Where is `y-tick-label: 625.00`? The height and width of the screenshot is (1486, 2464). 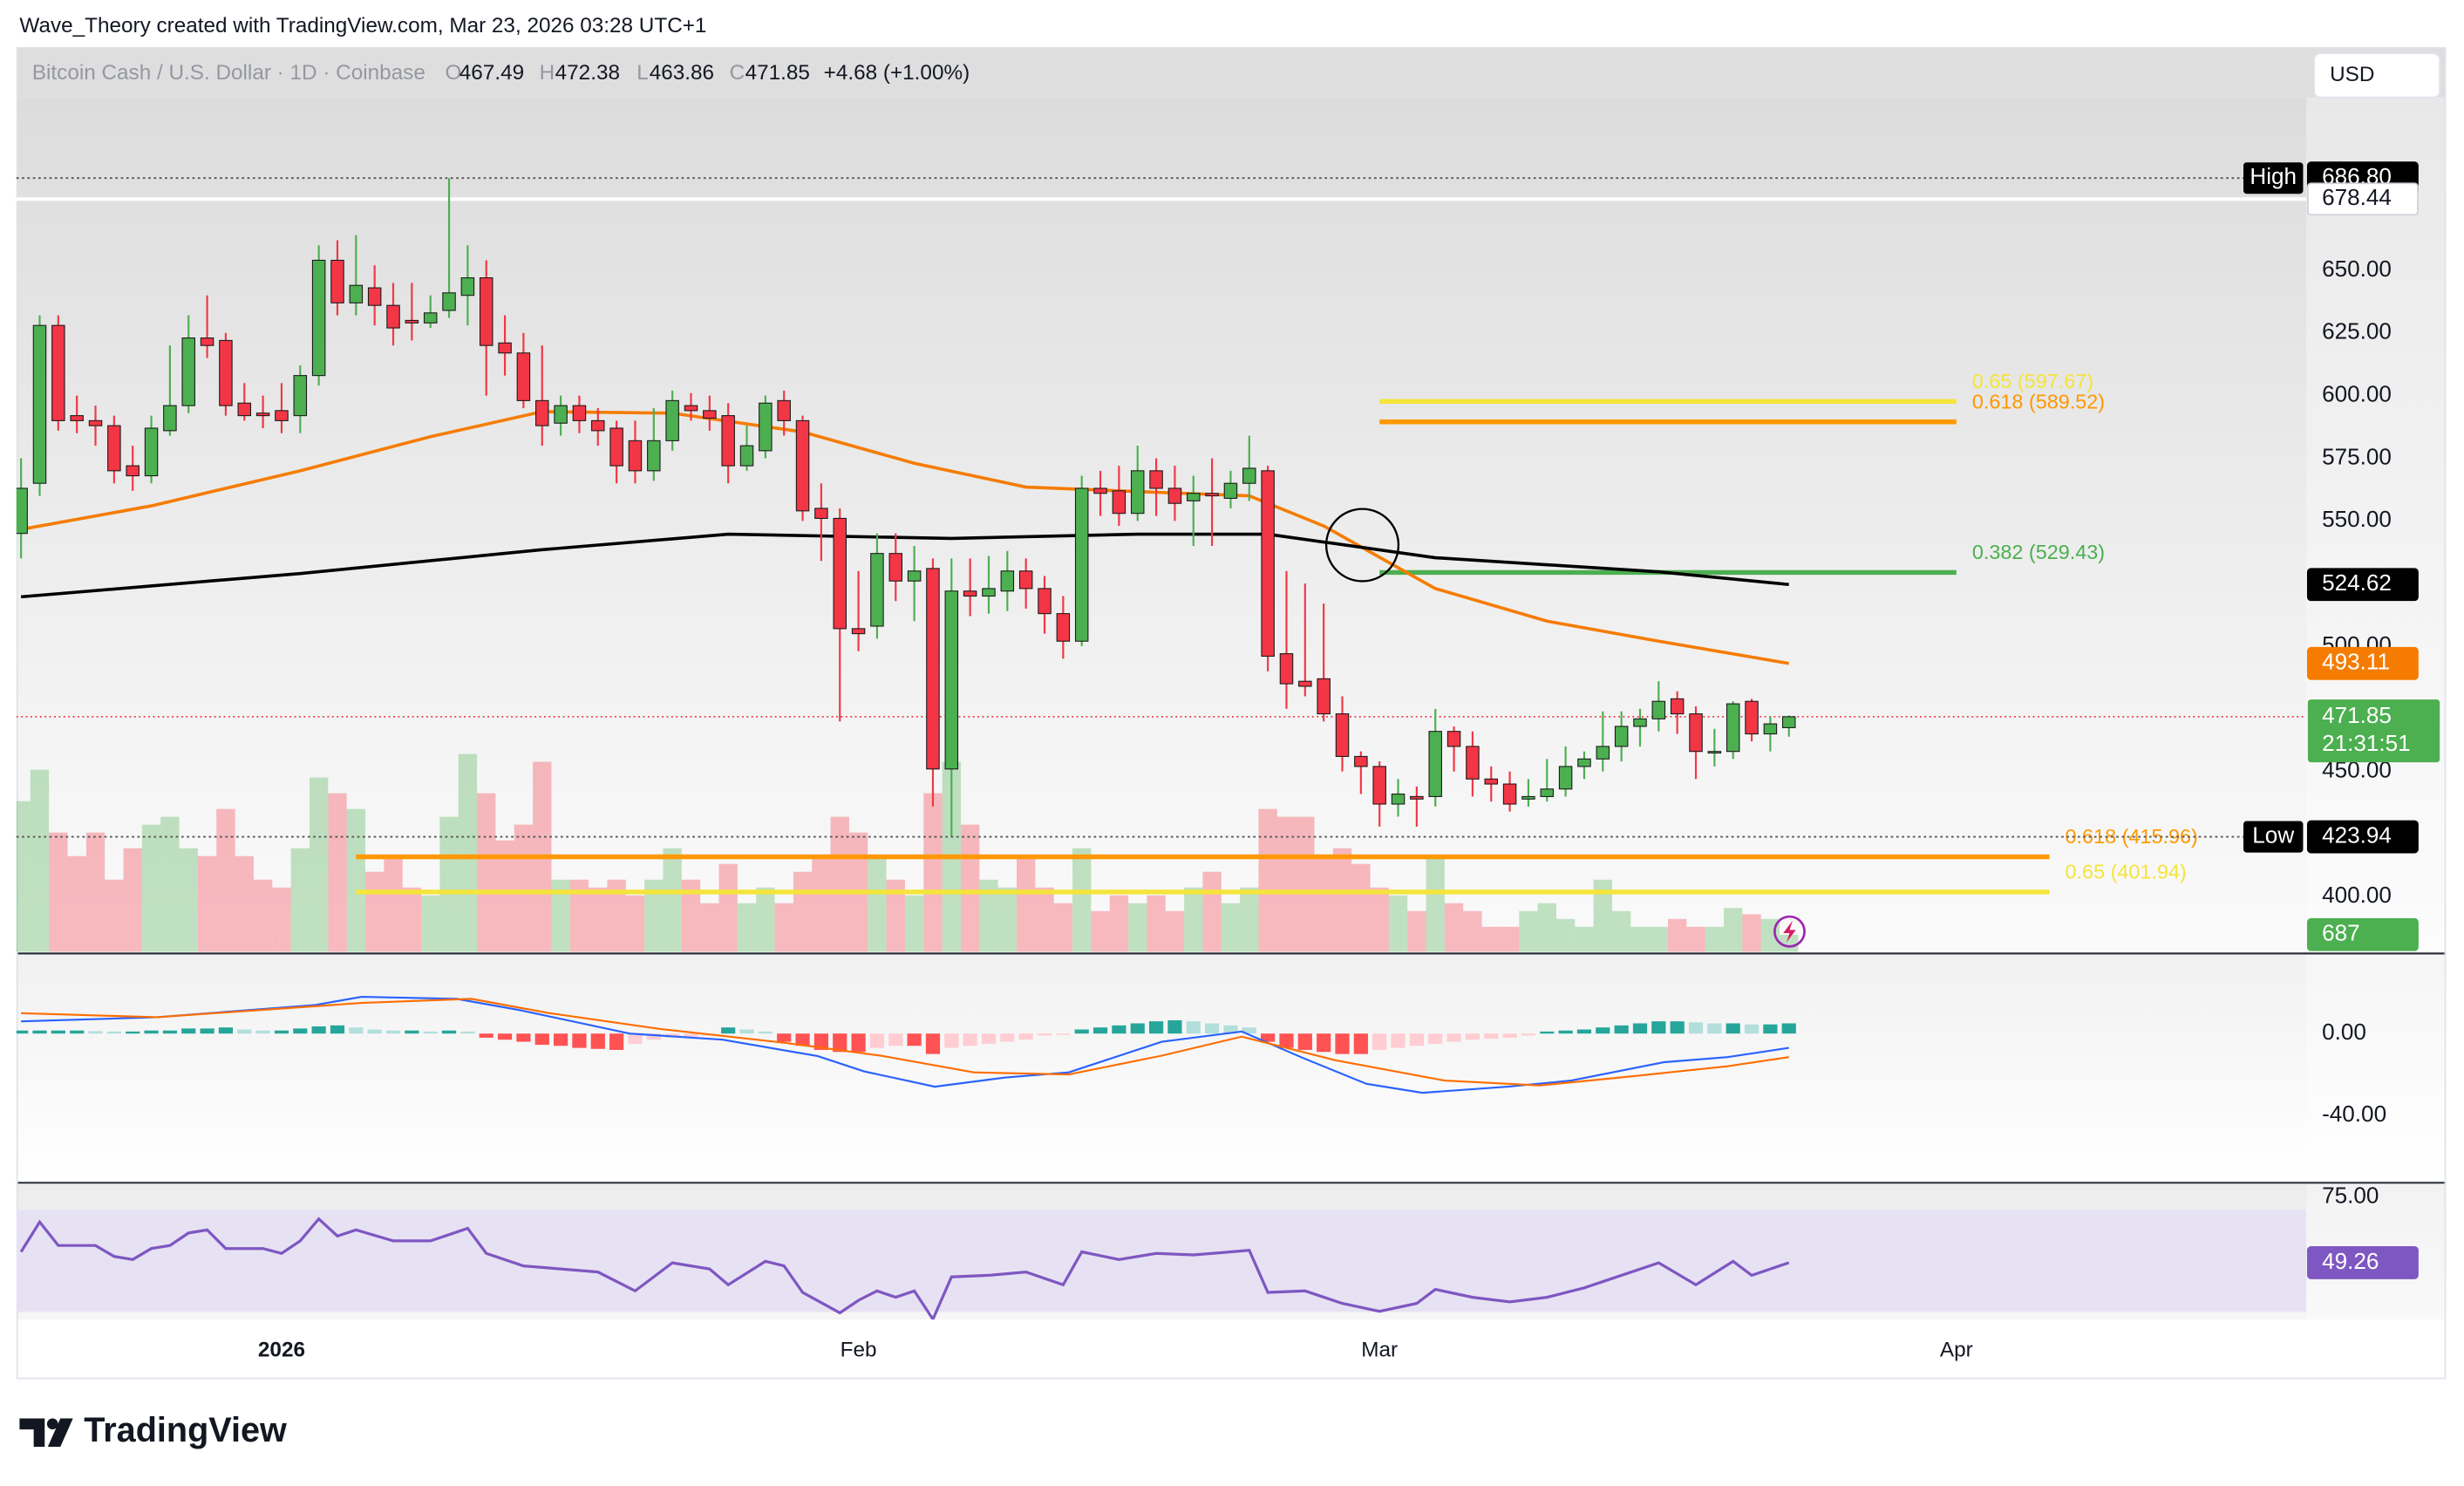
y-tick-label: 625.00 is located at coordinates (2357, 331).